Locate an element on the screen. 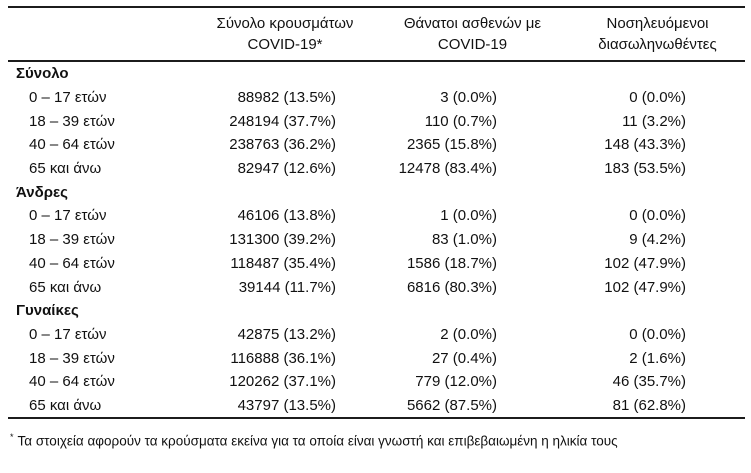 The width and height of the screenshot is (751, 473). deaths-value: 1 (0.0%) is located at coordinates (468, 216).